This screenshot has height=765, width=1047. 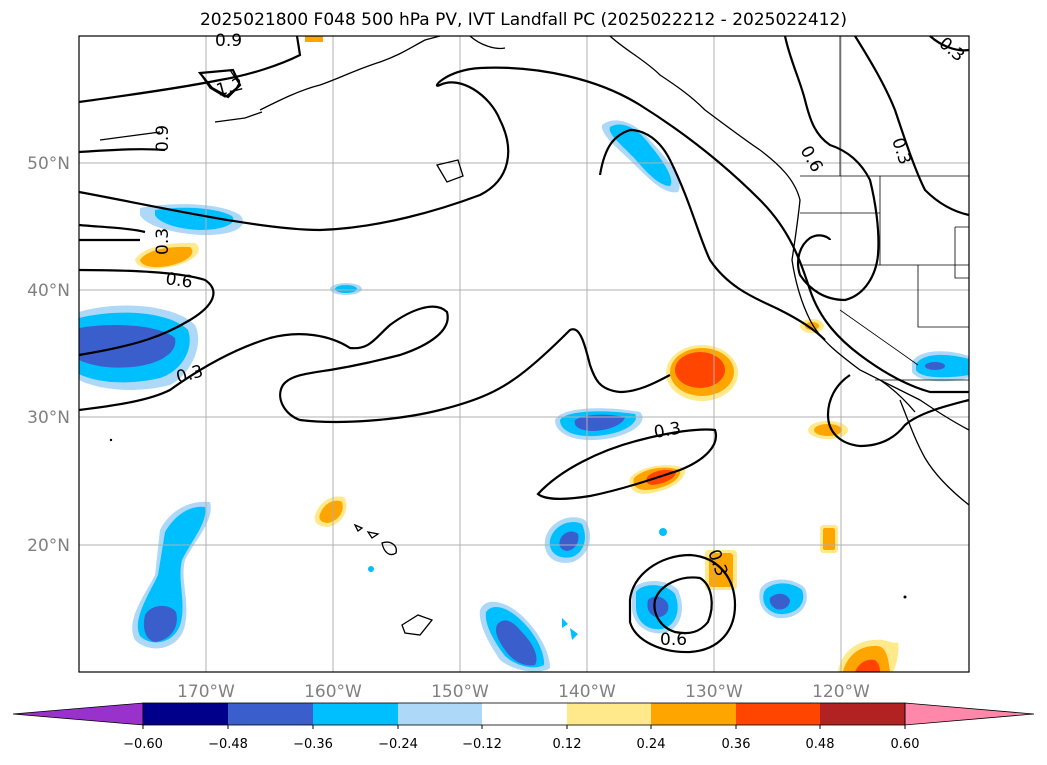 I want to click on lat-label-40n: 40°N, so click(x=48, y=291).